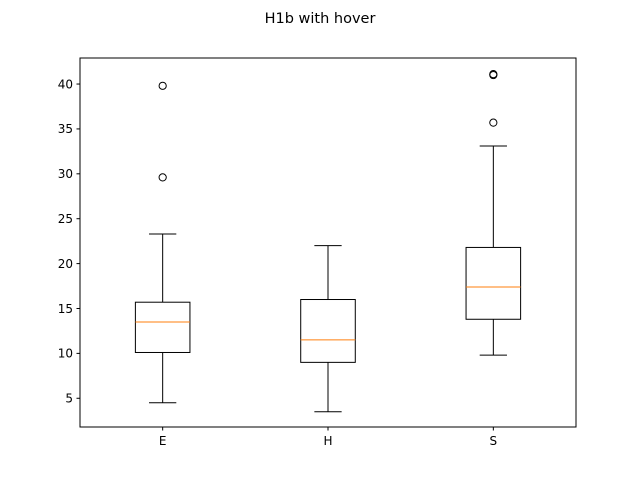  I want to click on y-tick-label: 35, so click(65, 129).